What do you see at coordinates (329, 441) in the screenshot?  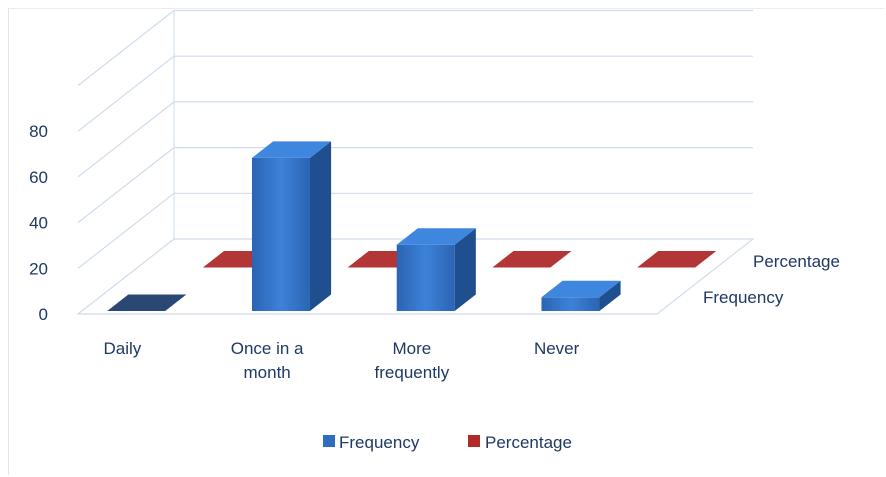 I see `legend-swatch-frequency` at bounding box center [329, 441].